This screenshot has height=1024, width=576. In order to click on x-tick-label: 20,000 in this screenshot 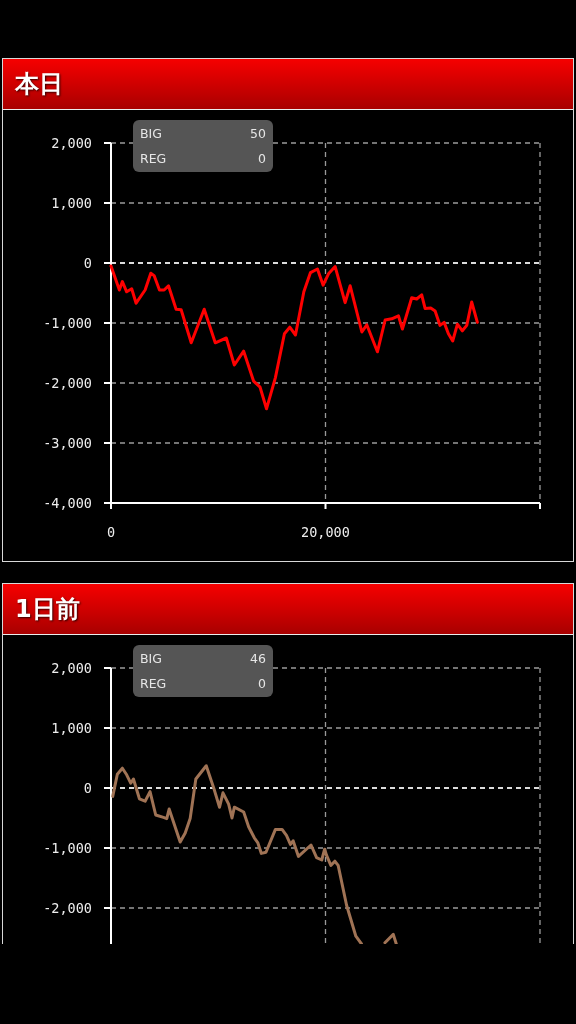, I will do `click(325, 532)`.